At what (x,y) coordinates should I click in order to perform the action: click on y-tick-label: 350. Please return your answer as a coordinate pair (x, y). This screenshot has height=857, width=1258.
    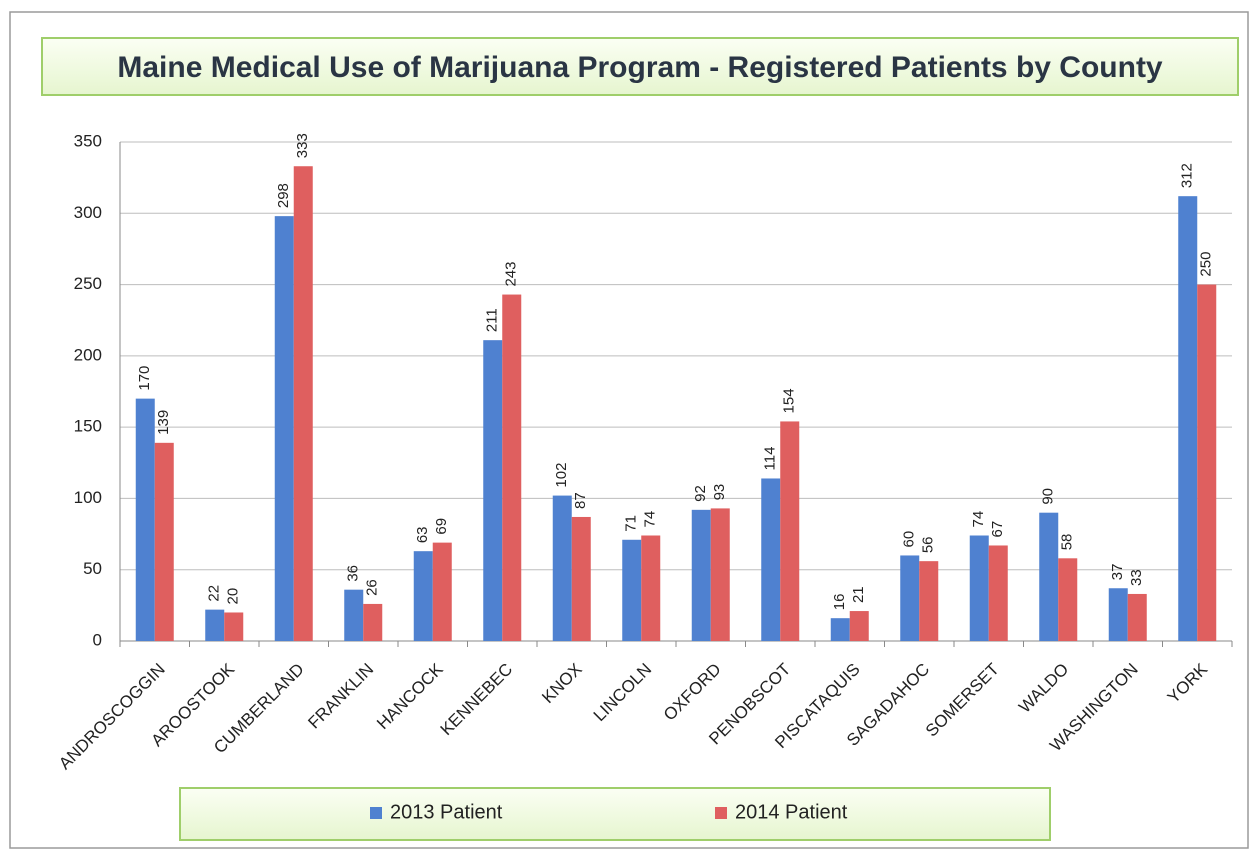
    Looking at the image, I should click on (88, 140).